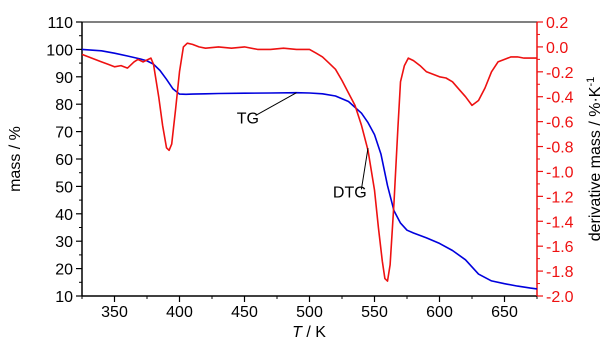 The height and width of the screenshot is (344, 614). What do you see at coordinates (560, 197) in the screenshot?
I see `right-tick-label: -1.2` at bounding box center [560, 197].